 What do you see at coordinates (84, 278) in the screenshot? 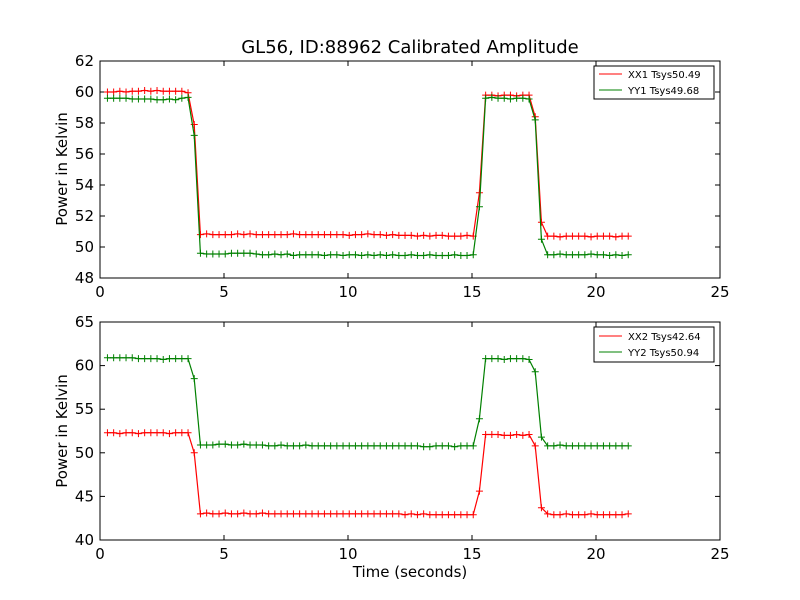
I see `top-y-tick-label: 48` at bounding box center [84, 278].